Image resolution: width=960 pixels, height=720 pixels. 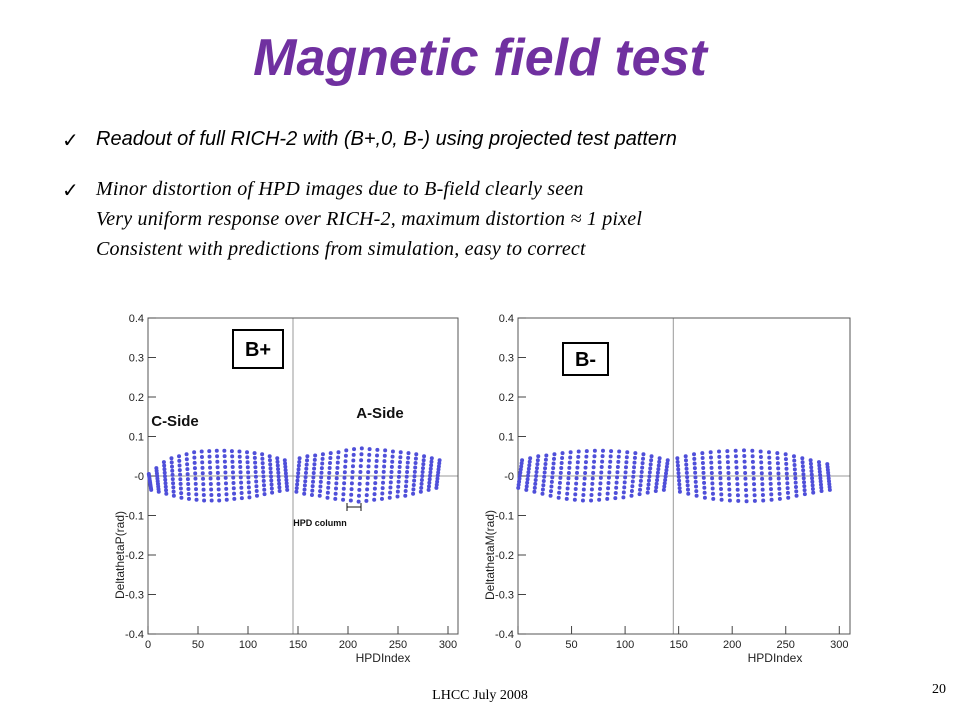 What do you see at coordinates (786, 645) in the screenshot?
I see `x-tick-label: 250` at bounding box center [786, 645].